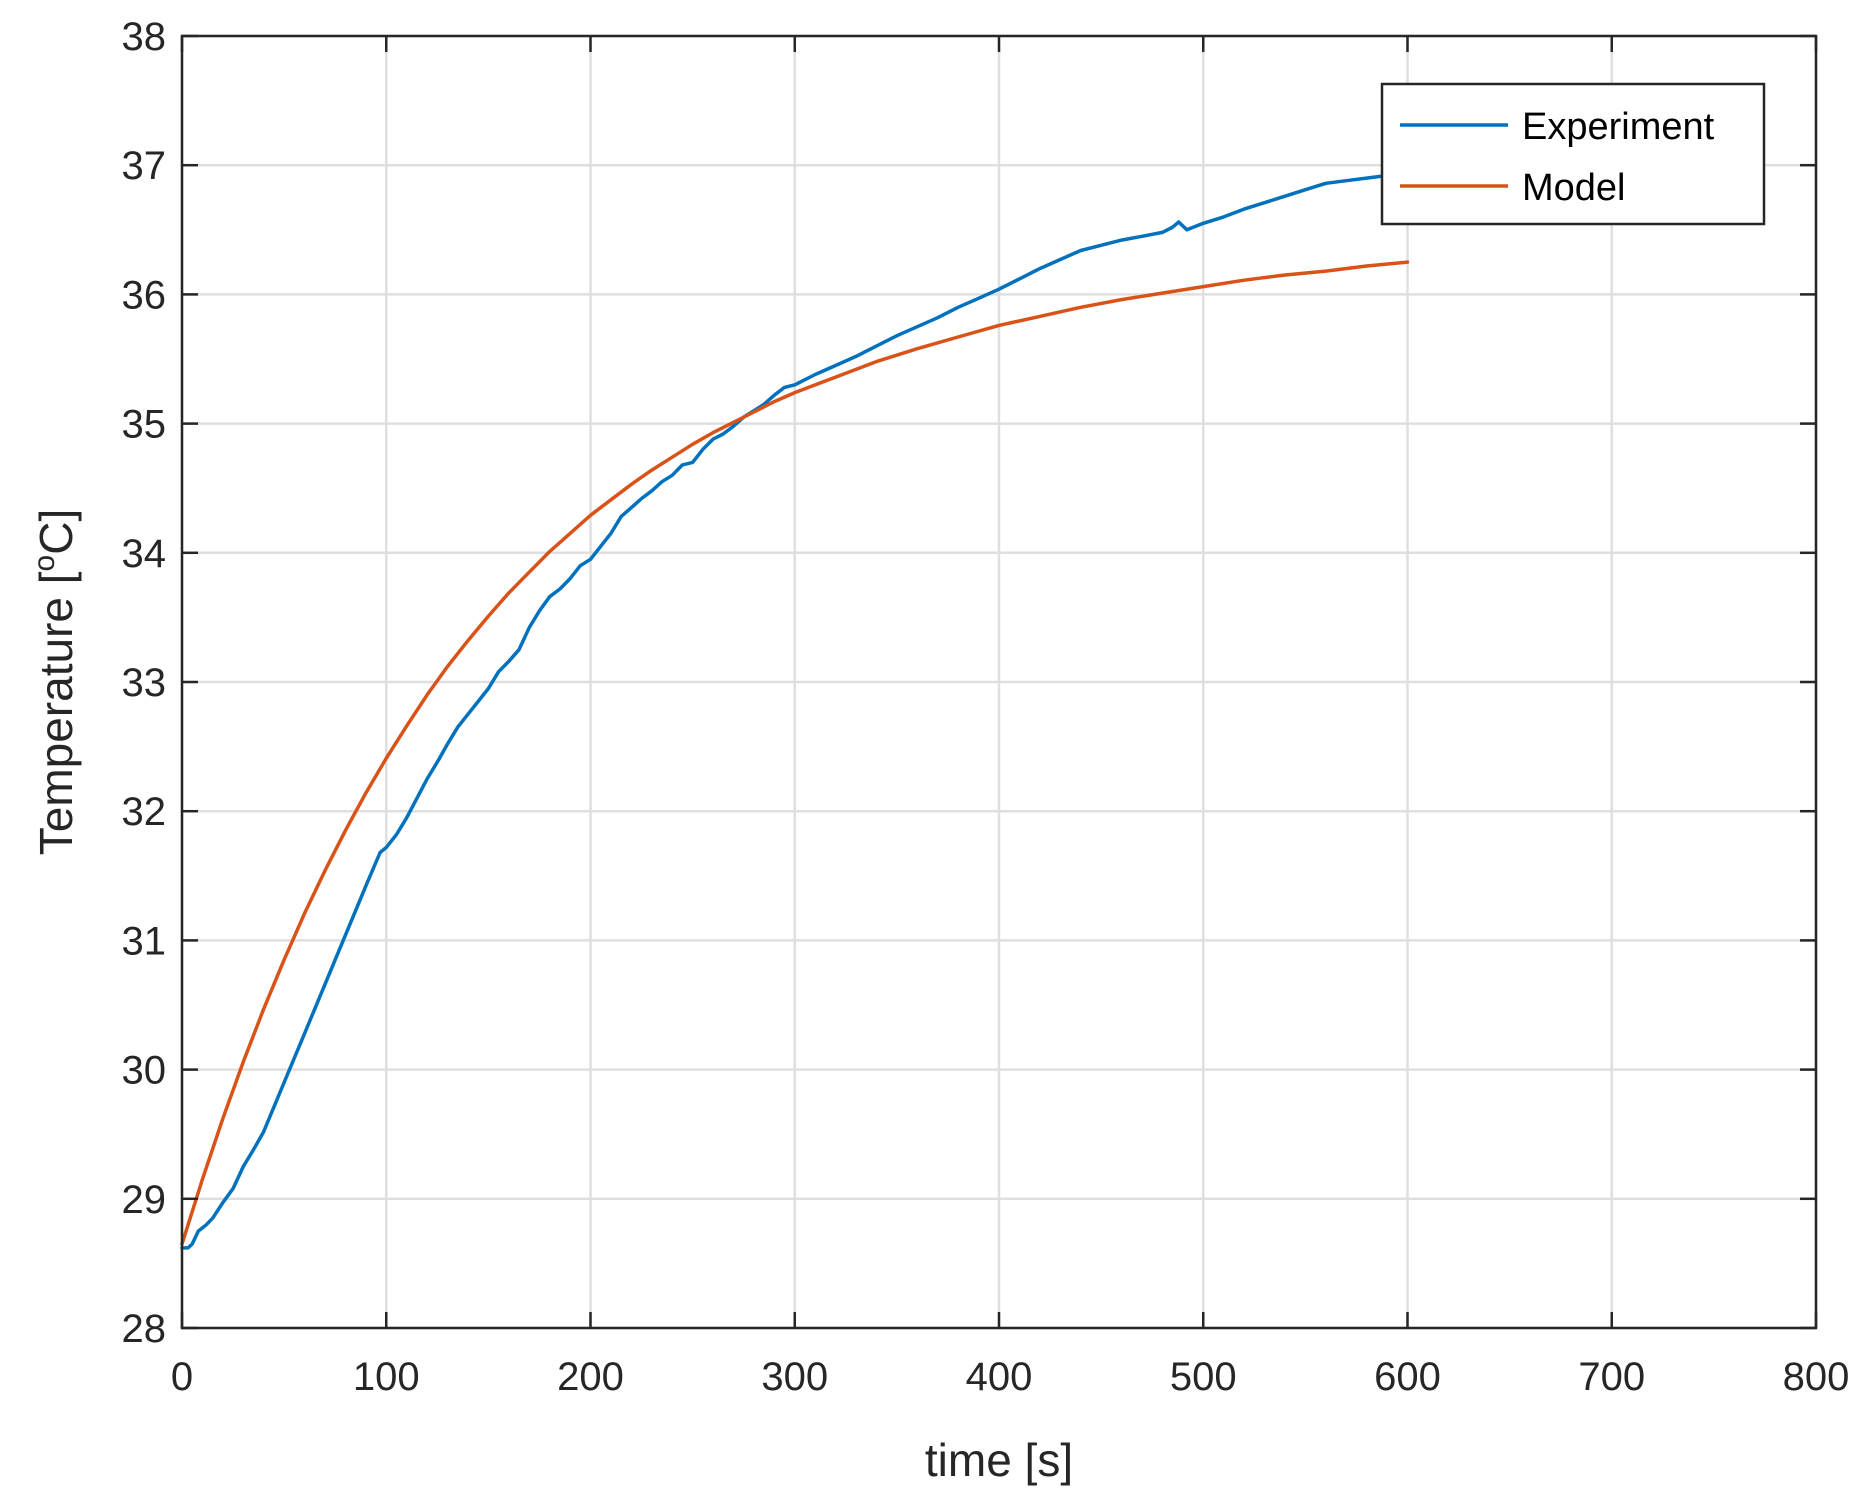 The image size is (1862, 1495). What do you see at coordinates (144, 1329) in the screenshot?
I see `y-tick-label: 28` at bounding box center [144, 1329].